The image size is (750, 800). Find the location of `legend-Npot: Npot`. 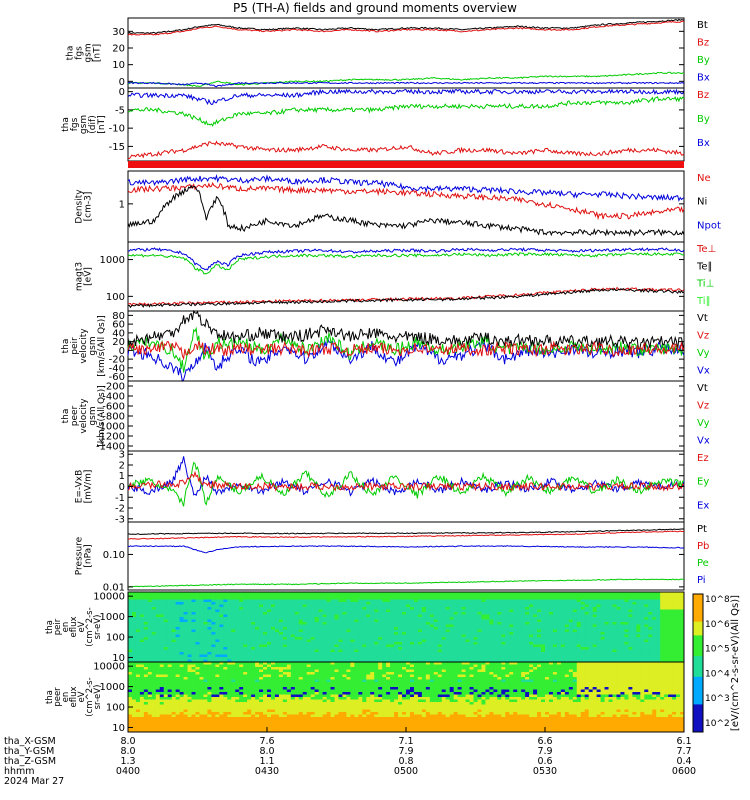

legend-Npot: Npot is located at coordinates (709, 225).